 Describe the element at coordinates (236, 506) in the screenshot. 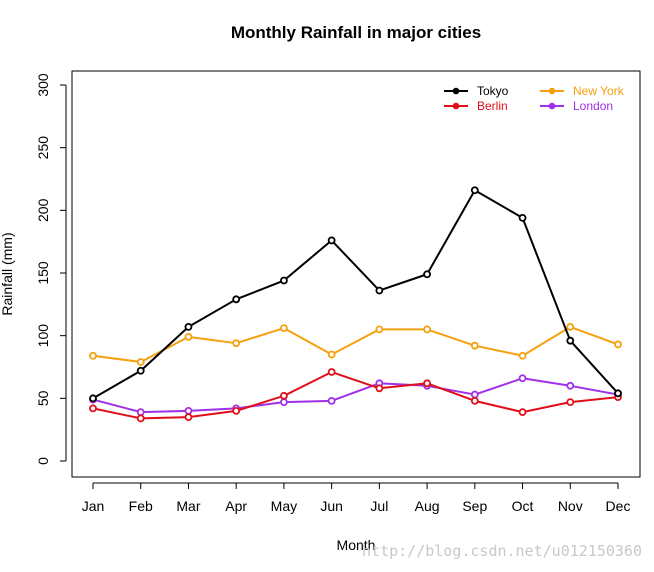

I see `x-tick-label: Apr` at that location.